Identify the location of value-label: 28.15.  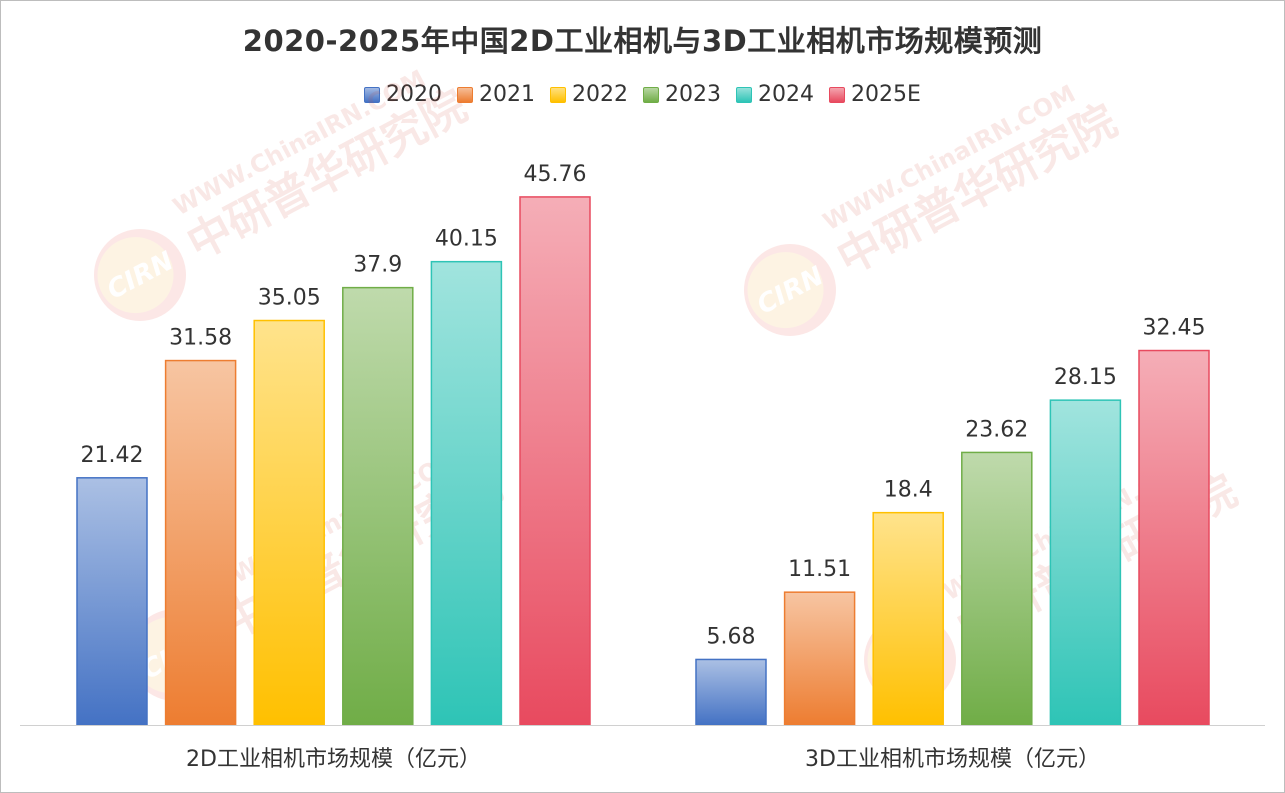
(1085, 377).